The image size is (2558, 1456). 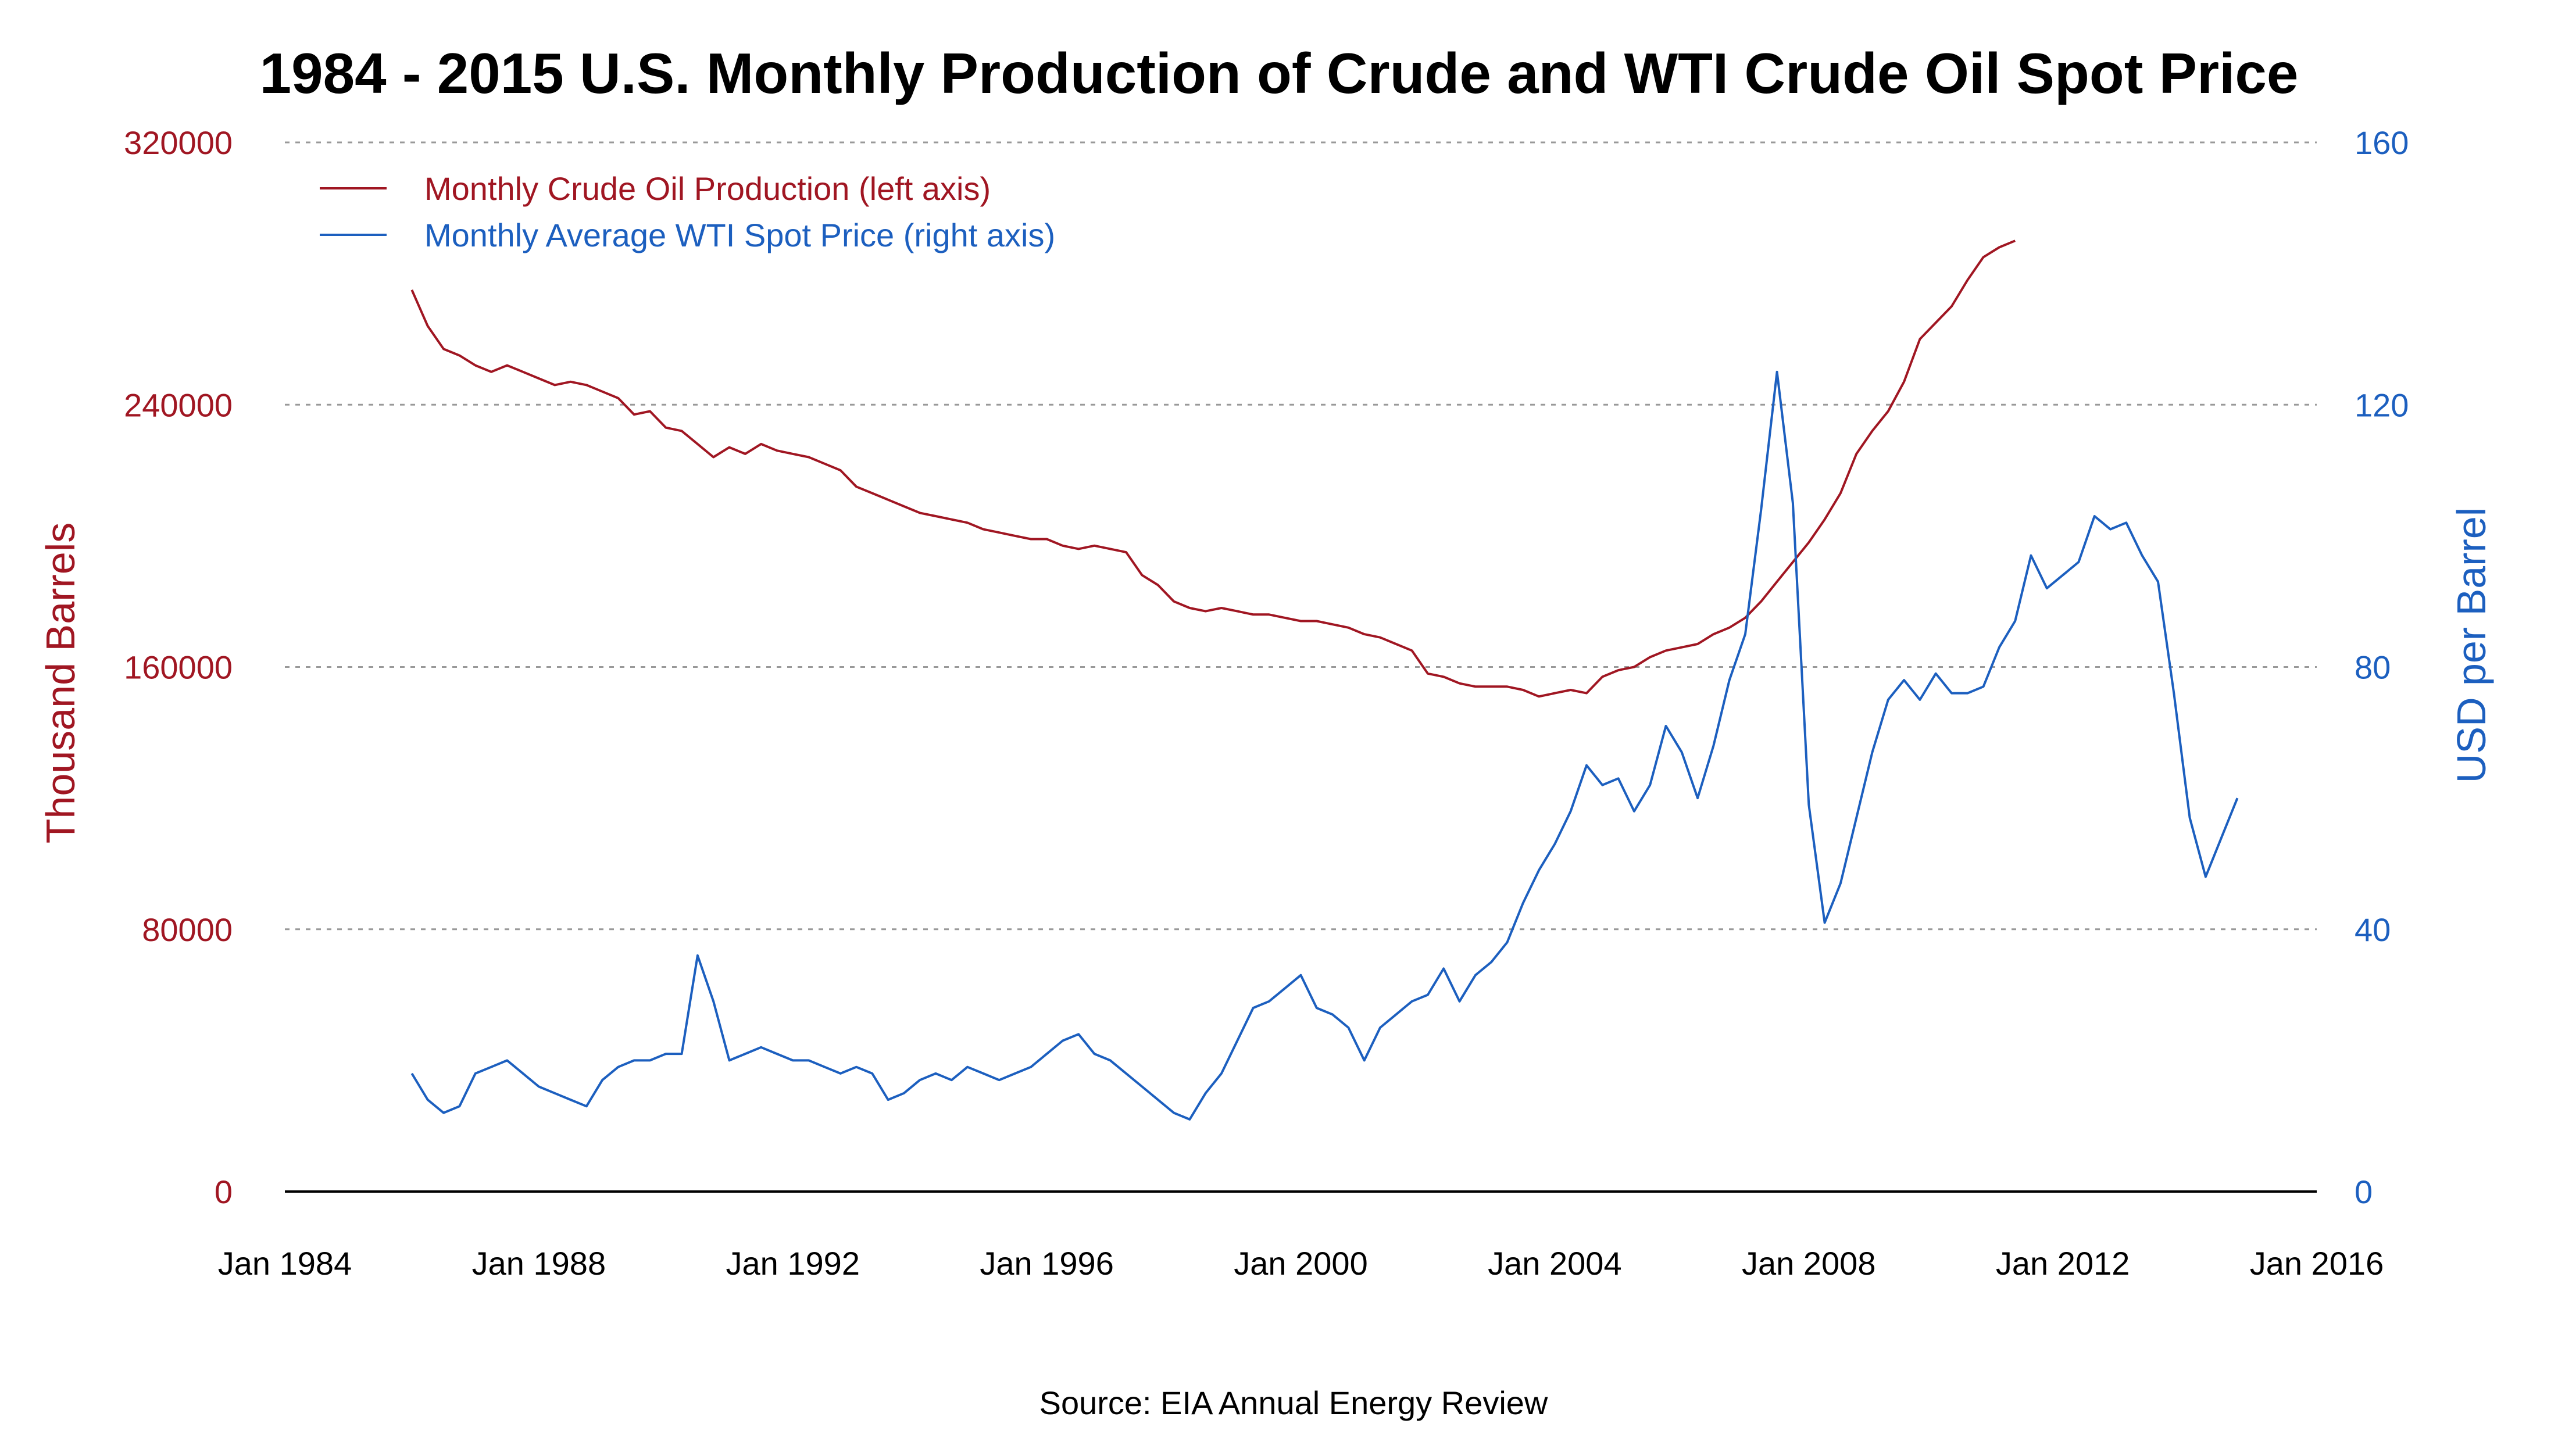 I want to click on y-right-tick-label: 40, so click(x=2373, y=930).